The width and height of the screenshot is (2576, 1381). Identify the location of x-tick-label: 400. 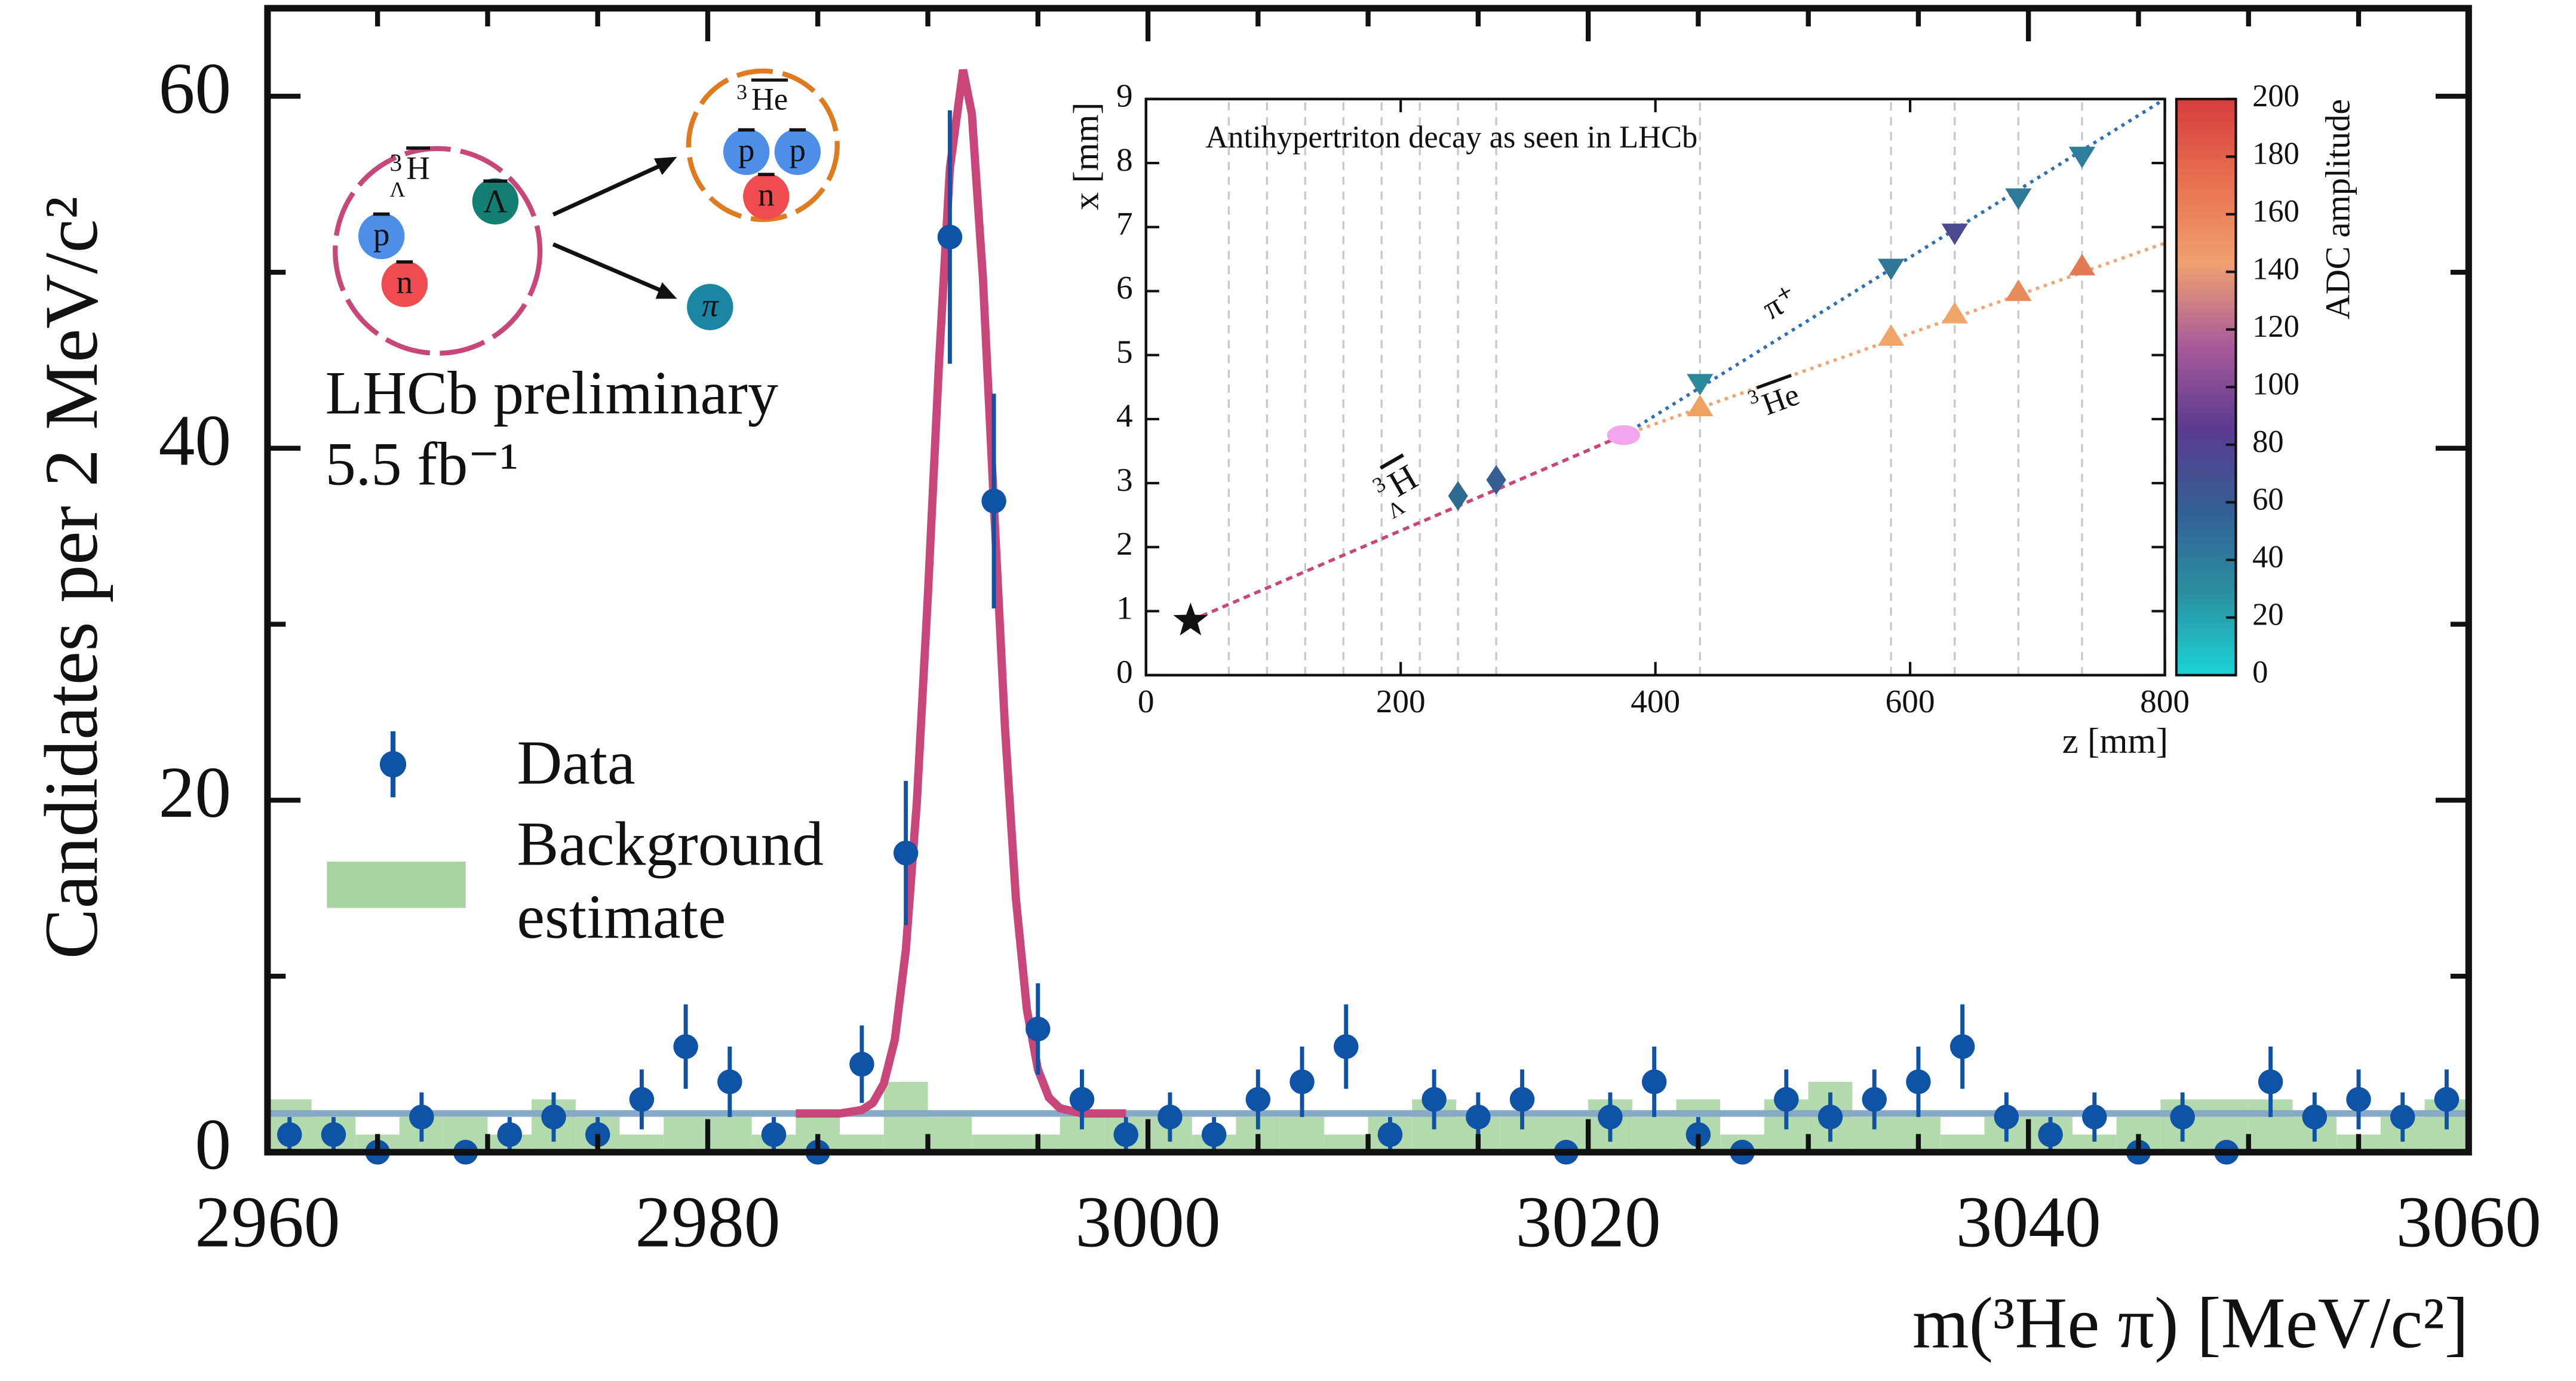
(1655, 701).